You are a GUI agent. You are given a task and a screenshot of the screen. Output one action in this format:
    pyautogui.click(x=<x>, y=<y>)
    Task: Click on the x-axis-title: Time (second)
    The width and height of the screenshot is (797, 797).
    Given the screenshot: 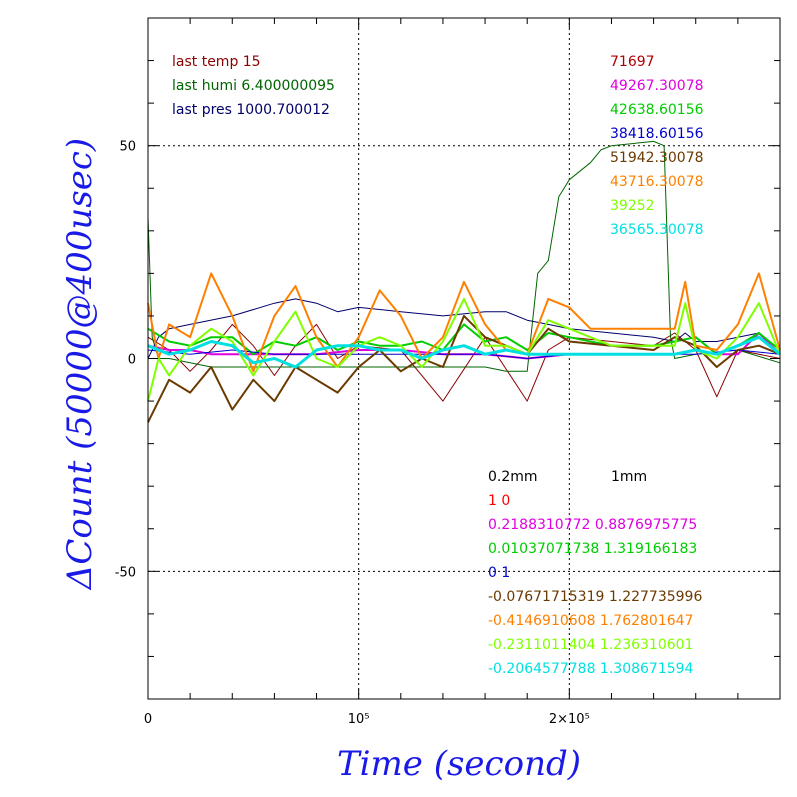 What is the action you would take?
    pyautogui.click(x=459, y=764)
    